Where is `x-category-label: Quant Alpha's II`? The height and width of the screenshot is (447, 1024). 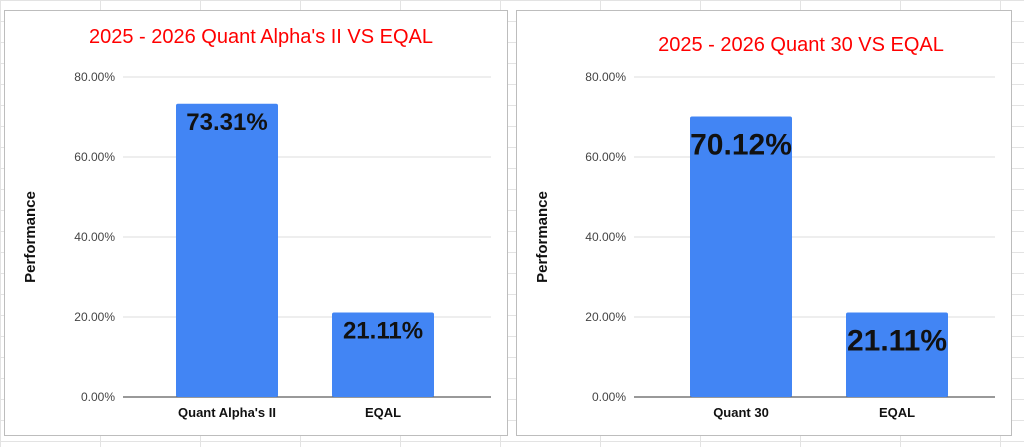 x-category-label: Quant Alpha's II is located at coordinates (227, 412).